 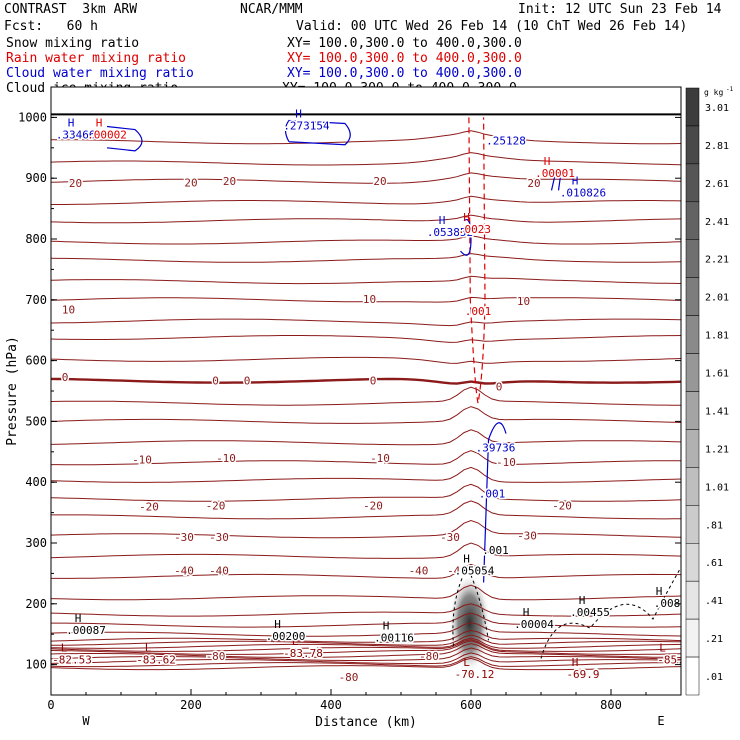 I want to click on colorbar-label: 2.61, so click(x=717, y=184).